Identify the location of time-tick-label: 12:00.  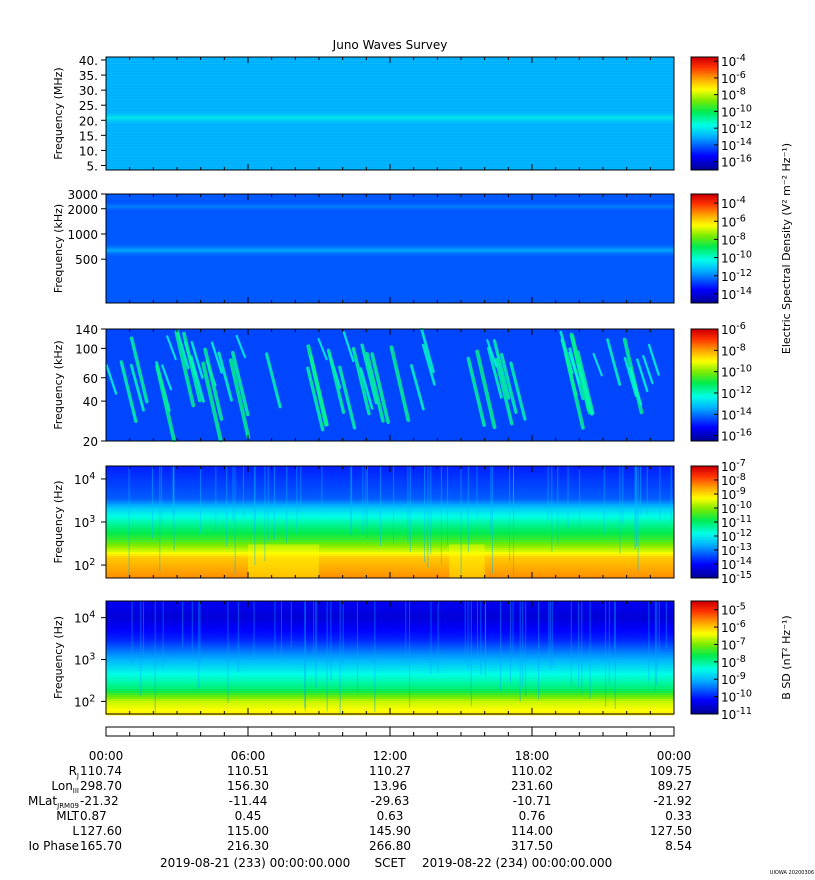
(390, 756).